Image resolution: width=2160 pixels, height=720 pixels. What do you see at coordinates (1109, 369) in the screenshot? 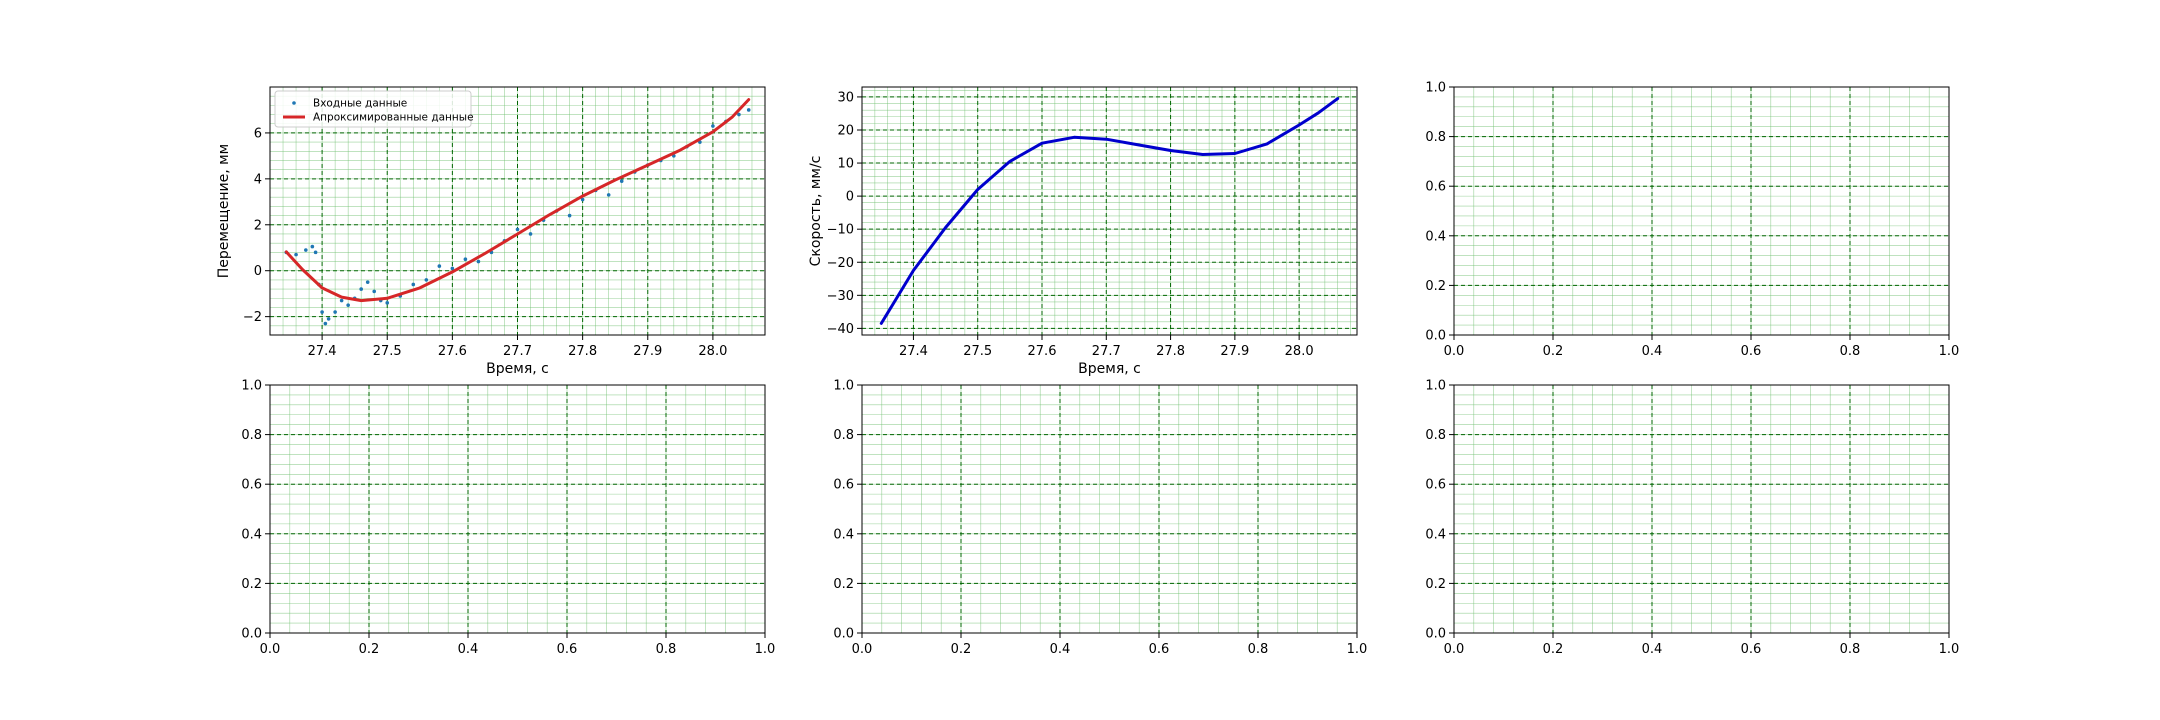
I see `x-axis-label: Время, с` at bounding box center [1109, 369].